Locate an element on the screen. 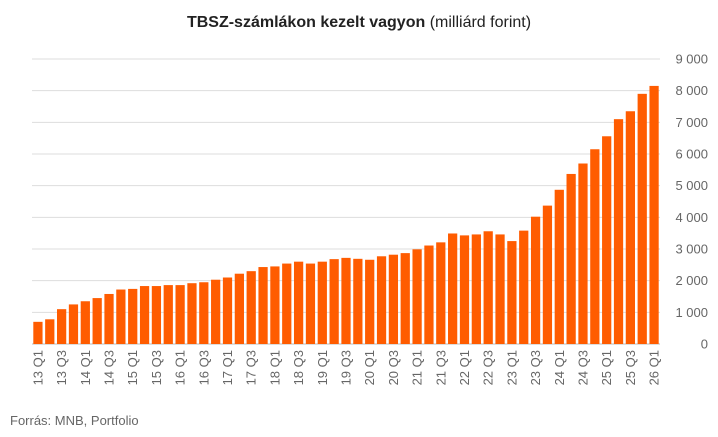 The height and width of the screenshot is (437, 718). x-tick-label: 23 Q1 is located at coordinates (511, 367).